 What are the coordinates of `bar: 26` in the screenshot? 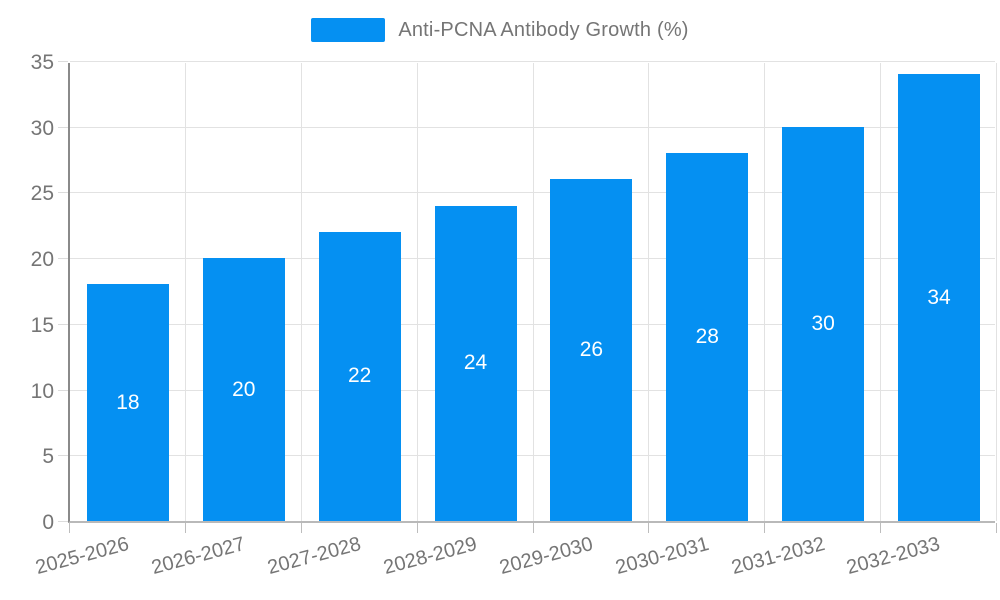 It's located at (591, 350).